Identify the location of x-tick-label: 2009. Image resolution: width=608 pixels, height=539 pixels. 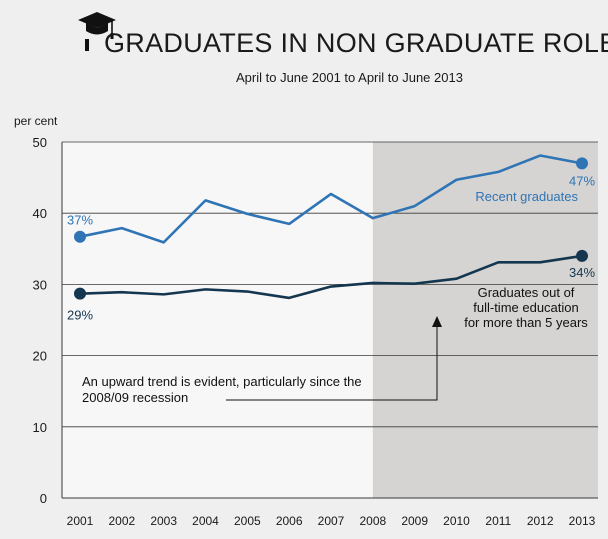
(414, 521).